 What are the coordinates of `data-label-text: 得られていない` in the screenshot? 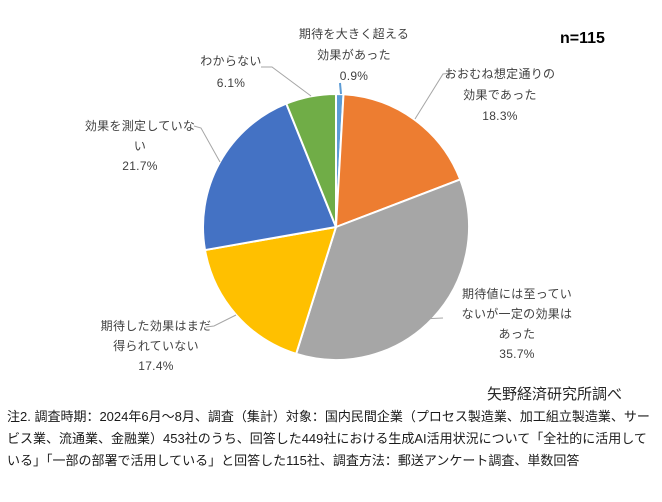 It's located at (156, 346).